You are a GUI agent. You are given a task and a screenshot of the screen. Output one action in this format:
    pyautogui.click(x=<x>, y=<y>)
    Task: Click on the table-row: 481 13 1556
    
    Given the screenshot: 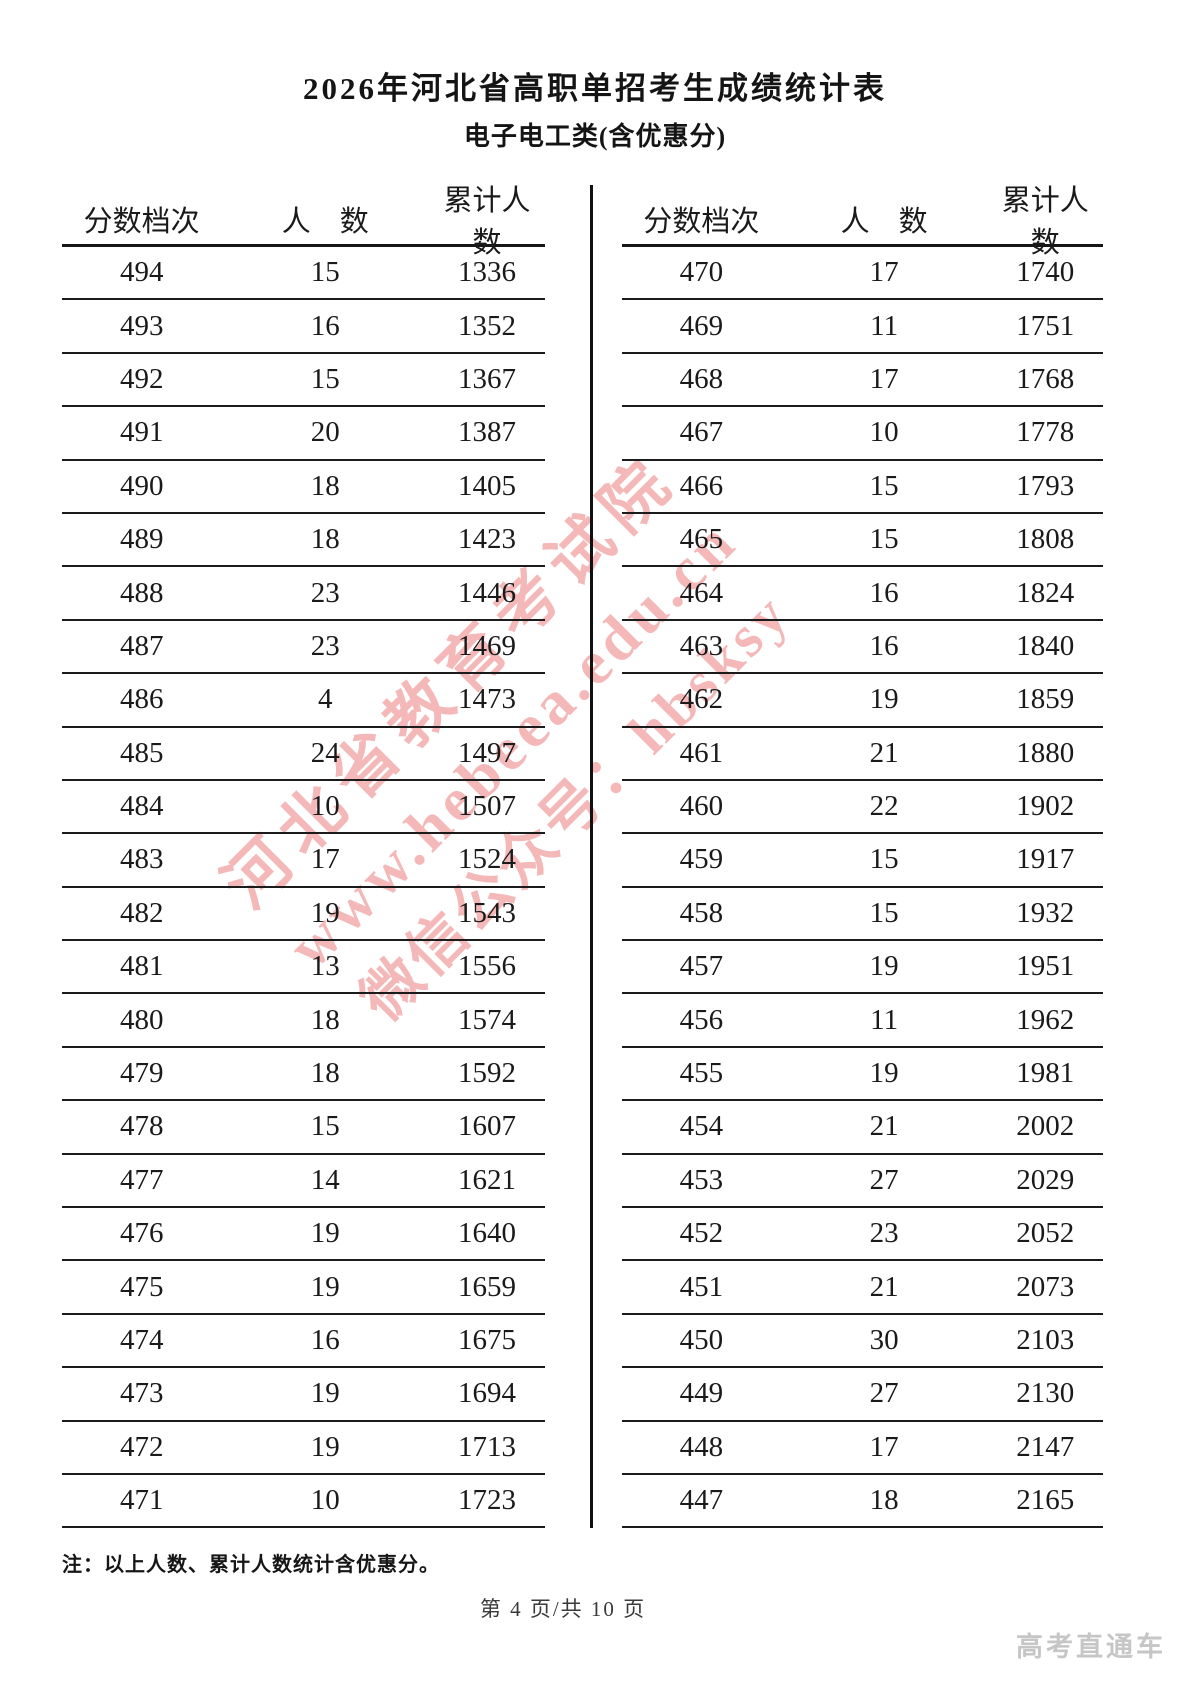 What is the action you would take?
    pyautogui.click(x=303, y=968)
    